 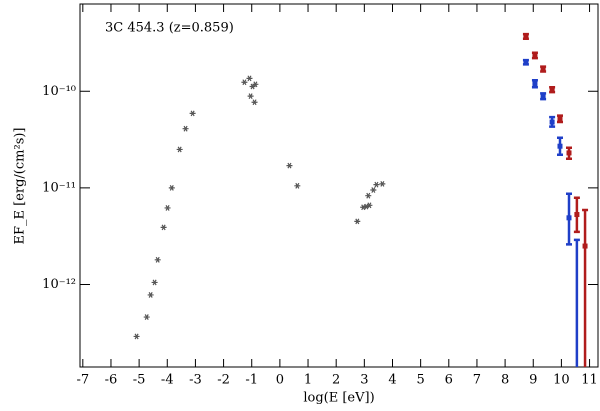 What do you see at coordinates (20, 185) in the screenshot?
I see `y-axis-label: EF_E [erg/(cm²s)]` at bounding box center [20, 185].